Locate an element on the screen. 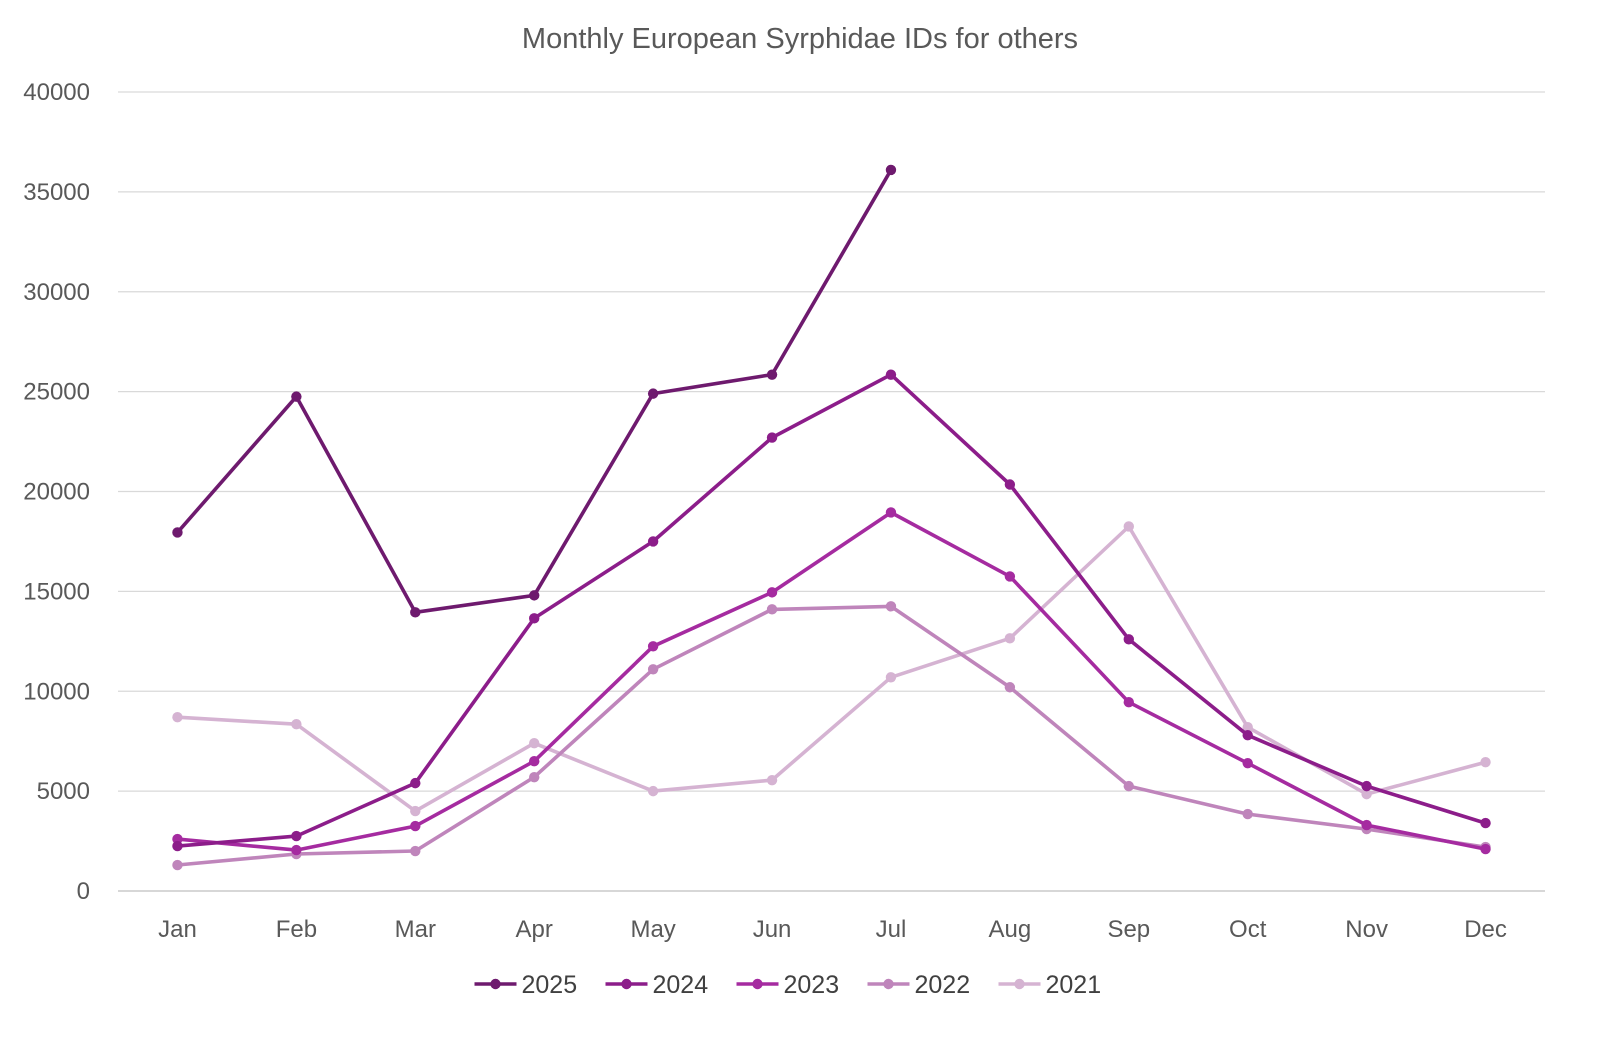 Image resolution: width=1600 pixels, height=1043 pixels. legend-item-2024: 2024 is located at coordinates (657, 985).